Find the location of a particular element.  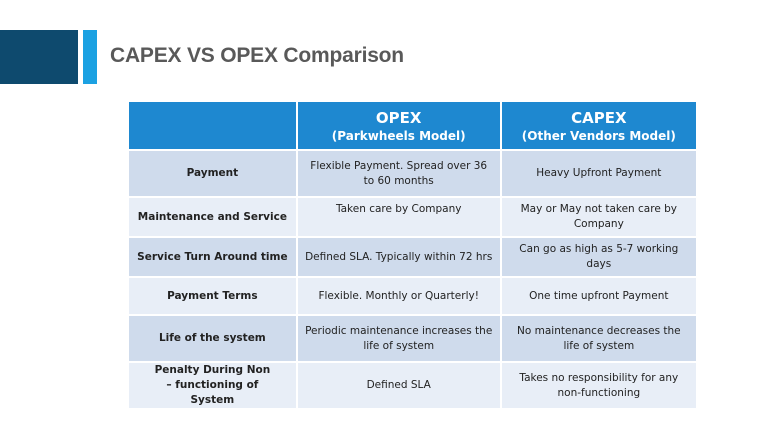

header-capex-title: CAPEX is located at coordinates (599, 117).